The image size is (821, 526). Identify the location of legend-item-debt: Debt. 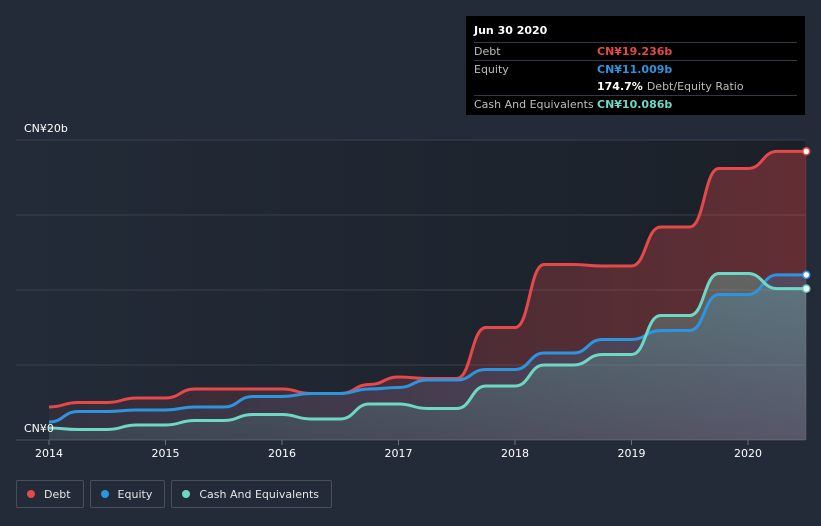
(50, 494).